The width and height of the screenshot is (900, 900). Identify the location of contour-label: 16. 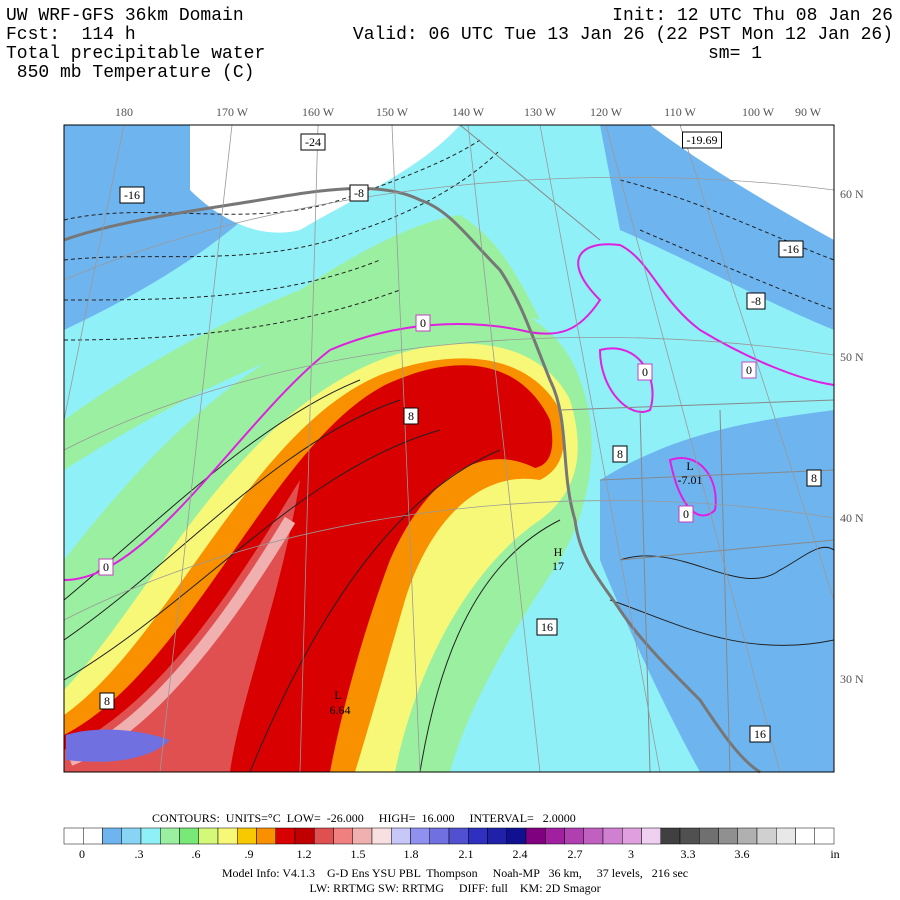
(760, 734).